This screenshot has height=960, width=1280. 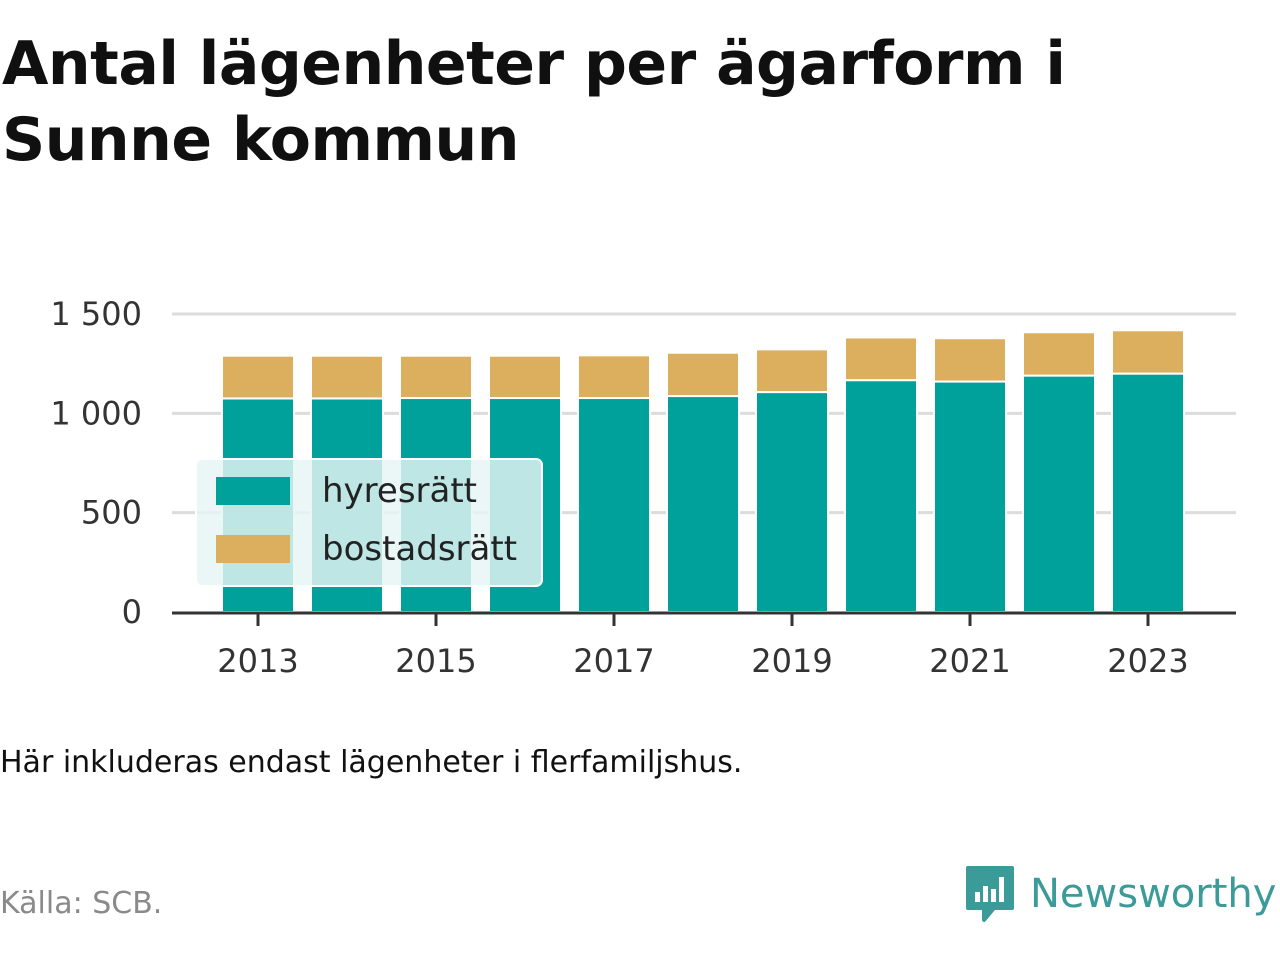 I want to click on x-tick-label: 2013, so click(x=257, y=661).